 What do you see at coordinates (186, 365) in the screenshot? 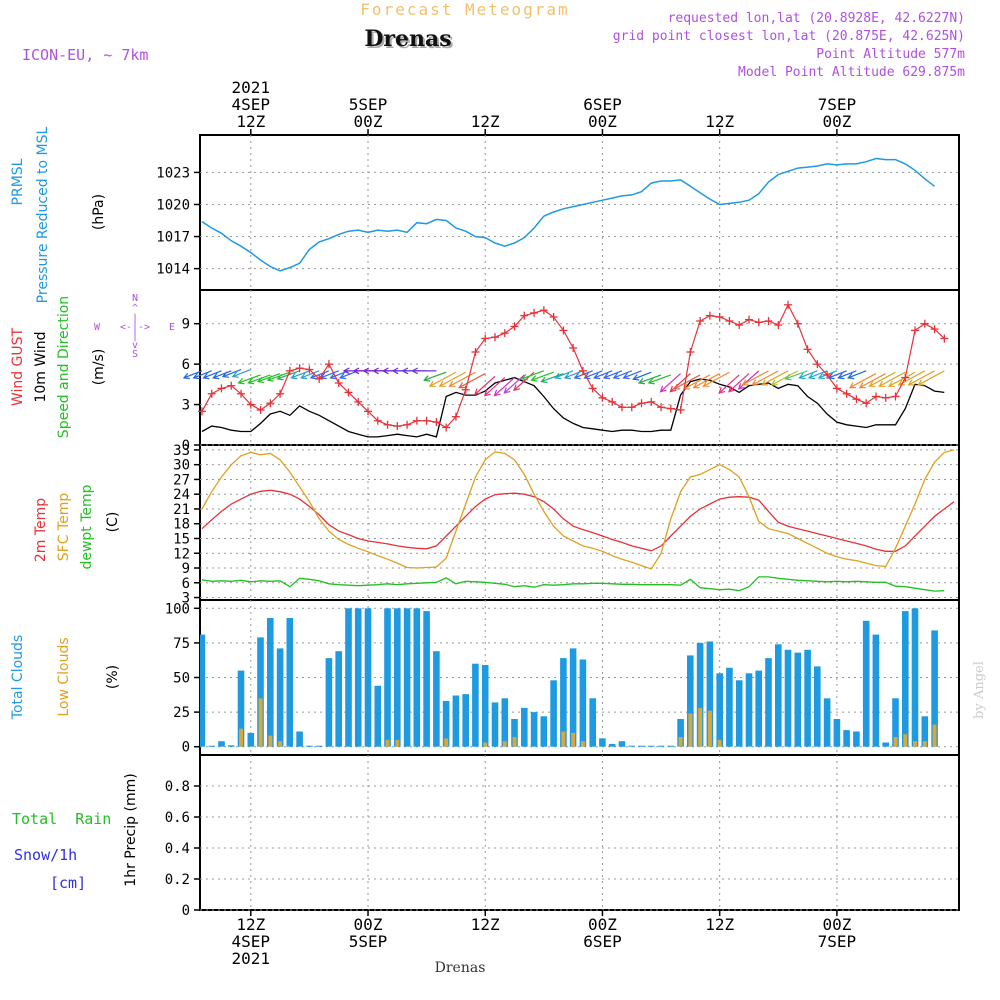
I see `y-tick-label: 6` at bounding box center [186, 365].